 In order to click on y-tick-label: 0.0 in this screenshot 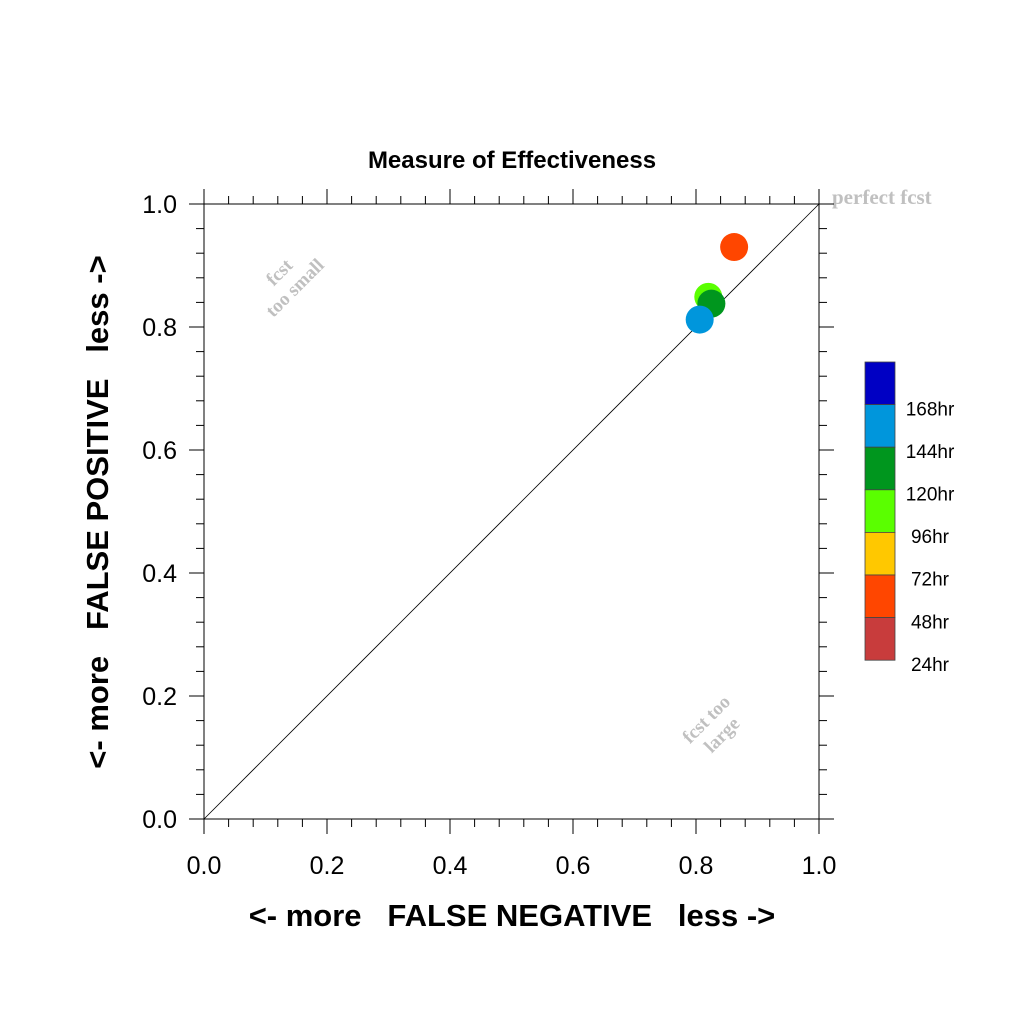, I will do `click(159, 820)`.